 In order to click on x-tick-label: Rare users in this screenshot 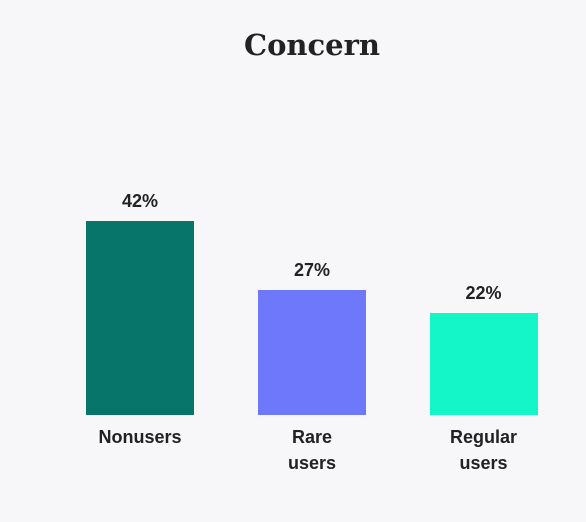, I will do `click(312, 450)`.